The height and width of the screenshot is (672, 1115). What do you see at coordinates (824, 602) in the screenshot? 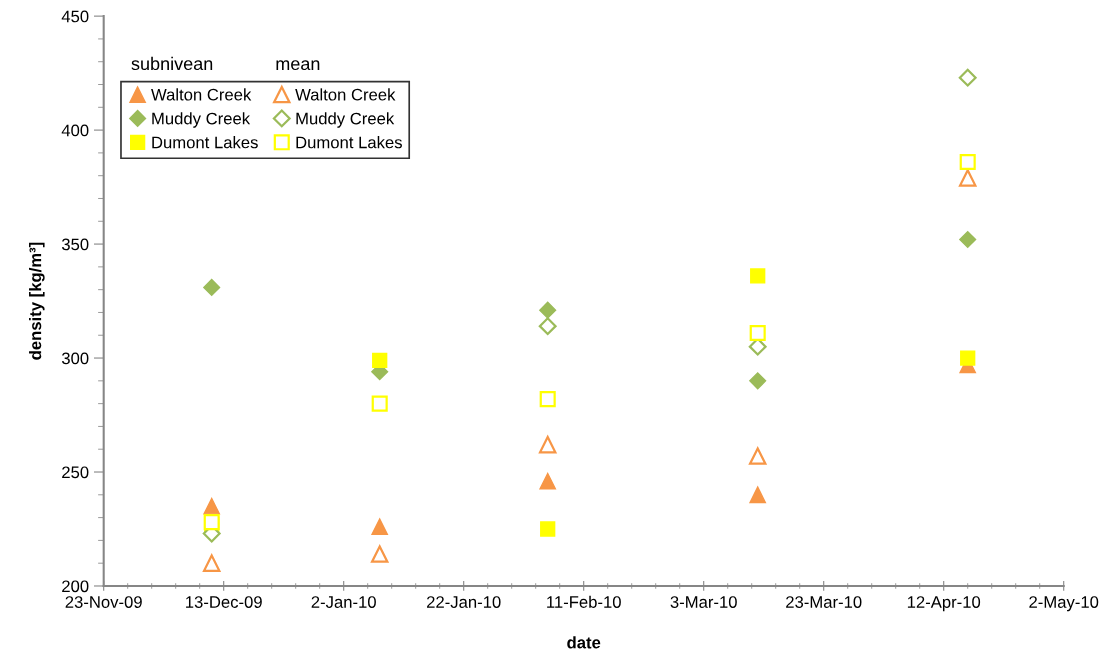
I see `x-tick-label: 23-Mar-10` at bounding box center [824, 602].